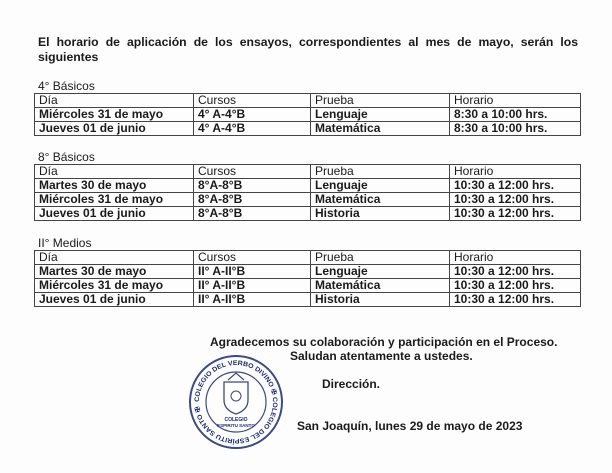 Image resolution: width=612 pixels, height=473 pixels. What do you see at coordinates (235, 420) in the screenshot?
I see `stamp-center-line1: COLEGIO` at bounding box center [235, 420].